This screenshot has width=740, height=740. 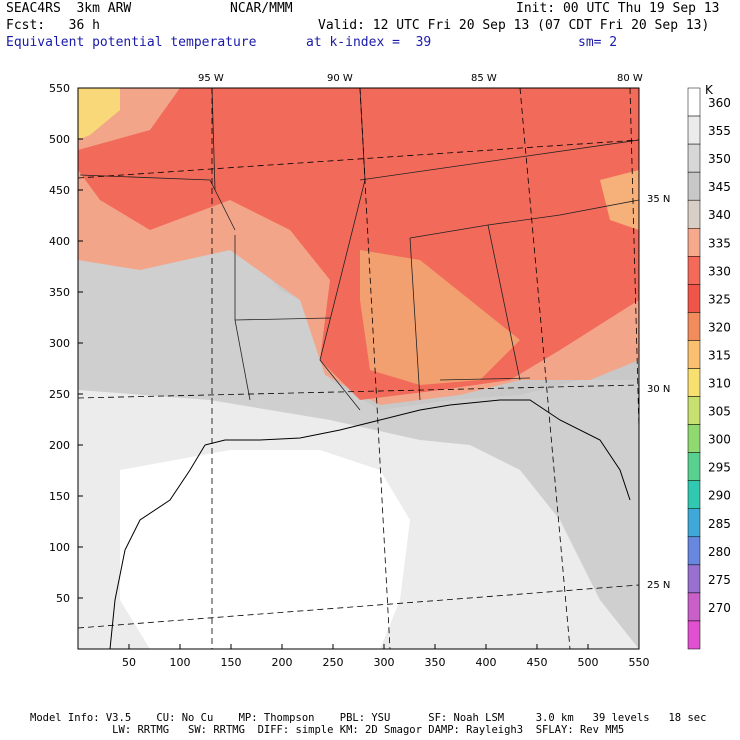 What do you see at coordinates (69, 8) in the screenshot?
I see `model-name: SEAC4RS 3km ARW` at bounding box center [69, 8].